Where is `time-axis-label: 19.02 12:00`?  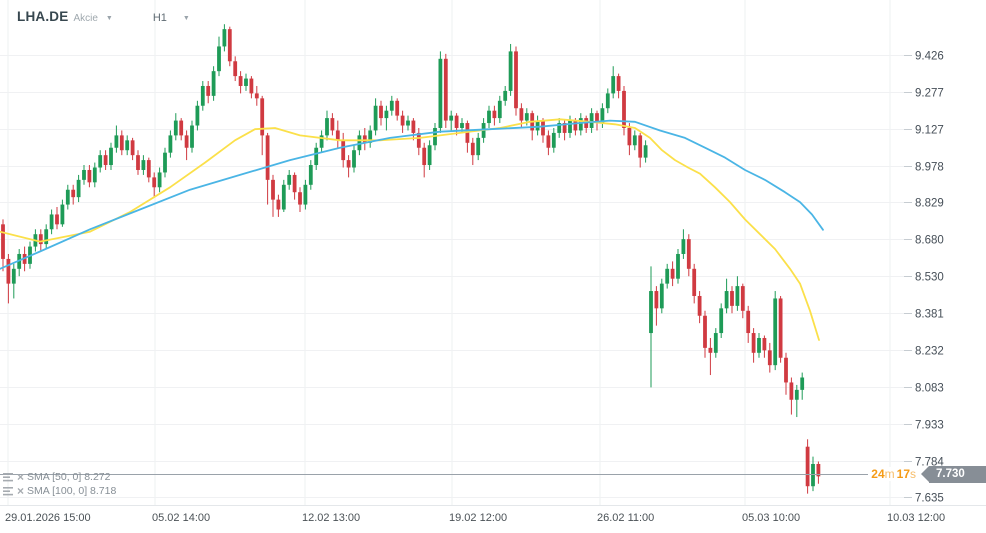 time-axis-label: 19.02 12:00 is located at coordinates (478, 518).